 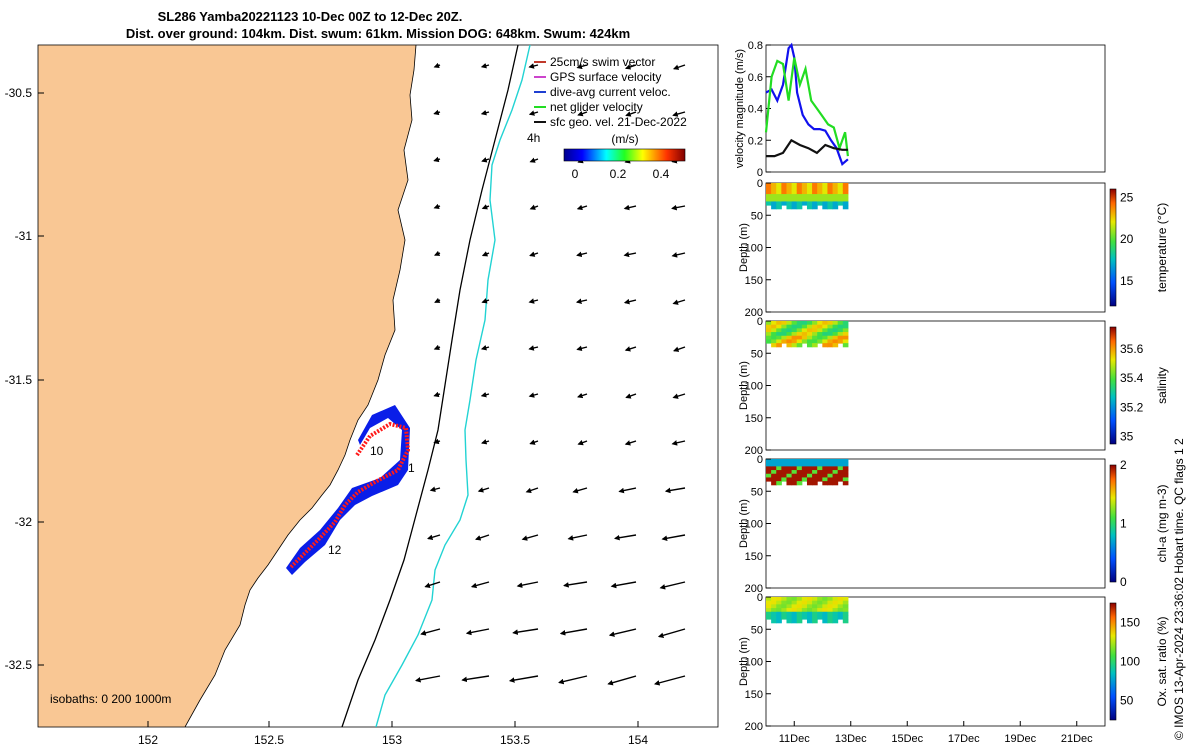 I want to click on speed-colorbar, so click(x=624, y=155).